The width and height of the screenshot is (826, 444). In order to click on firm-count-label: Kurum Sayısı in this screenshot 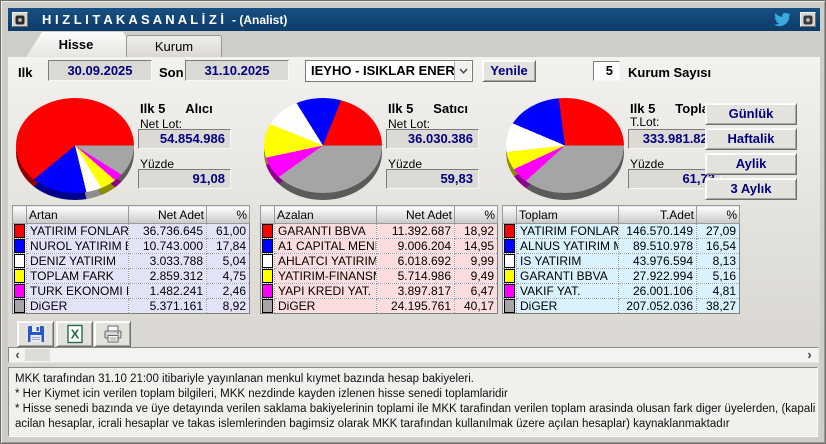, I will do `click(670, 72)`.